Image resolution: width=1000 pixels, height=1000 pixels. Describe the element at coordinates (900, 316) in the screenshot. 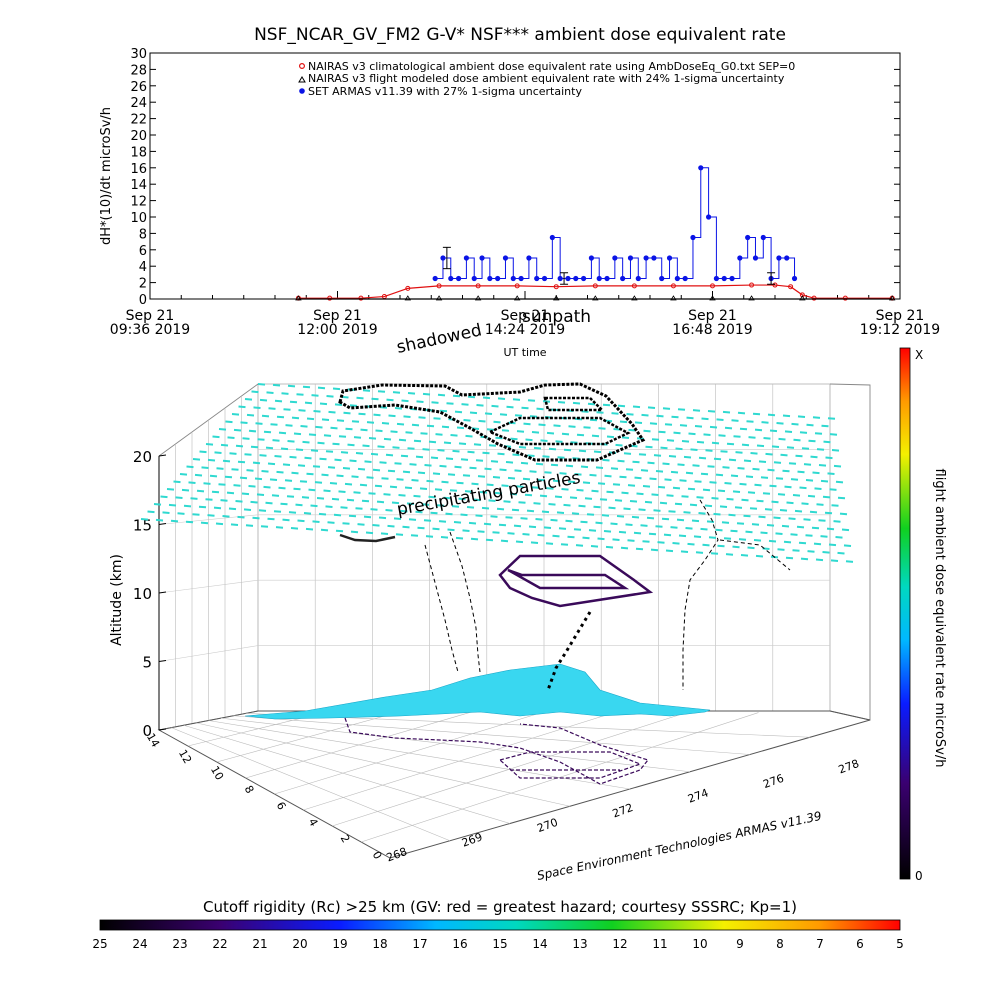

I see `x-tick-date: Sep 21` at that location.